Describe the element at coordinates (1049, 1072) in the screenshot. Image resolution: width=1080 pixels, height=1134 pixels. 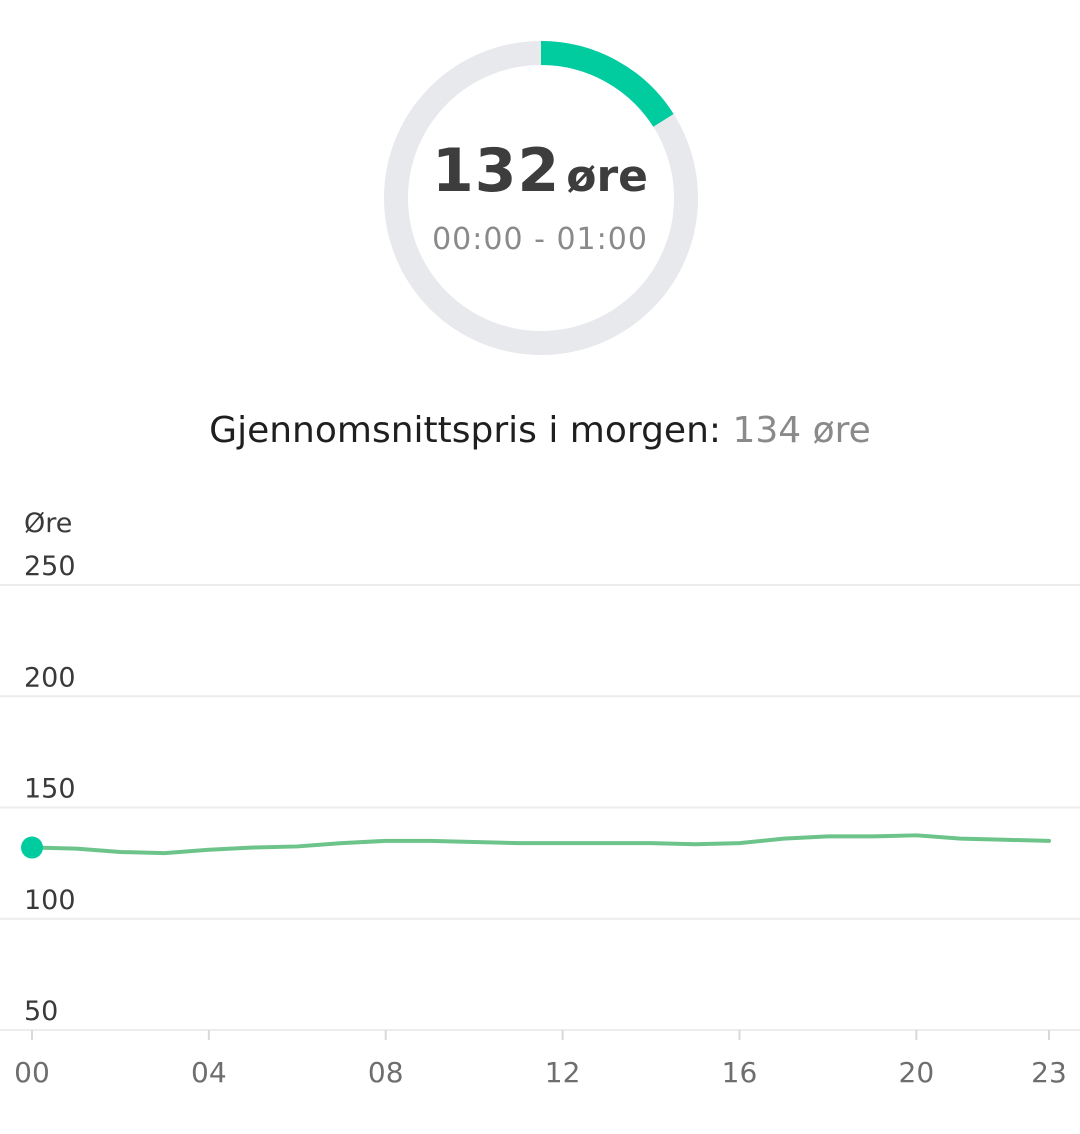
I see `x-tick-label: 23` at that location.